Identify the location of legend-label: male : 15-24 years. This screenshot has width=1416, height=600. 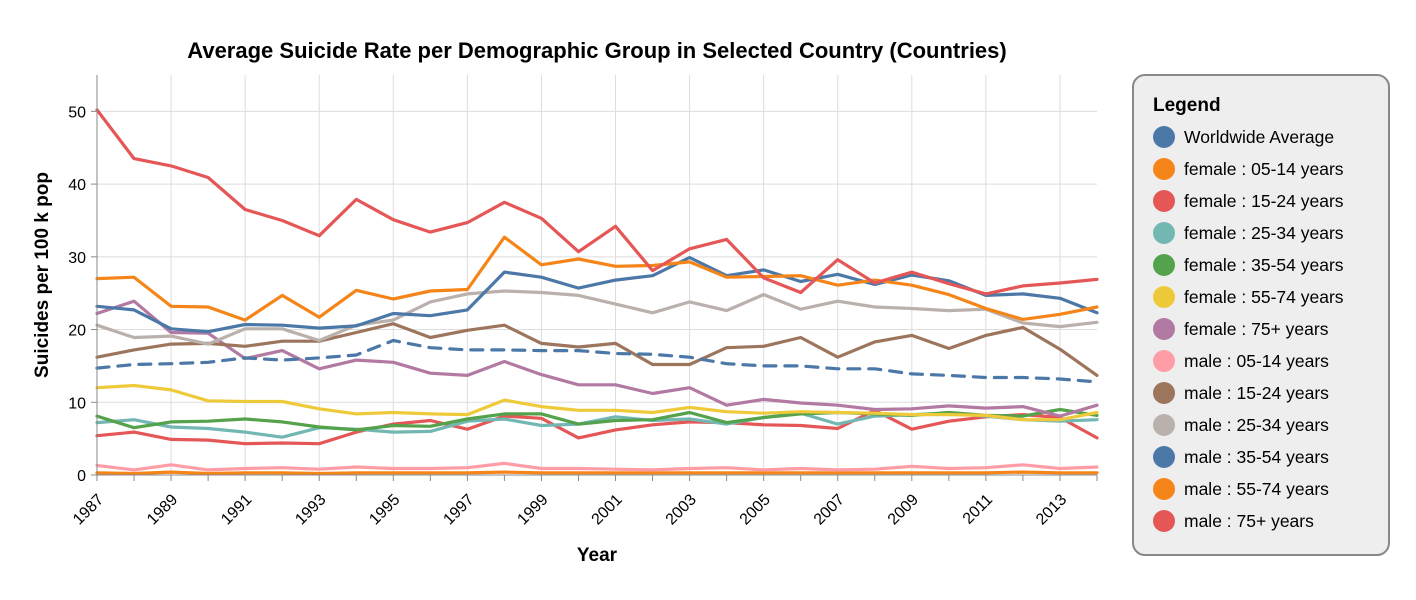
(1256, 393).